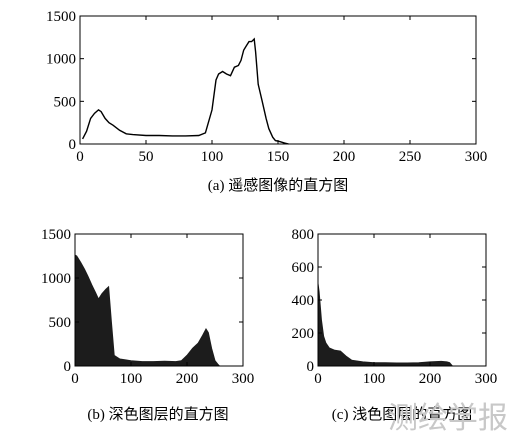 This screenshot has height=442, width=522. I want to click on x-tick-label: 250, so click(410, 157).